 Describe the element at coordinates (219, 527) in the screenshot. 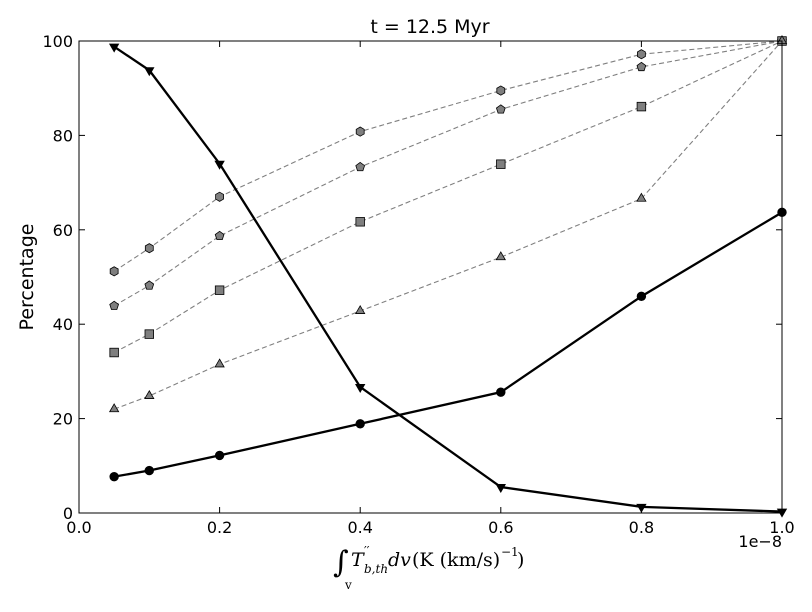

I see `x-tick-label: 0.2` at that location.